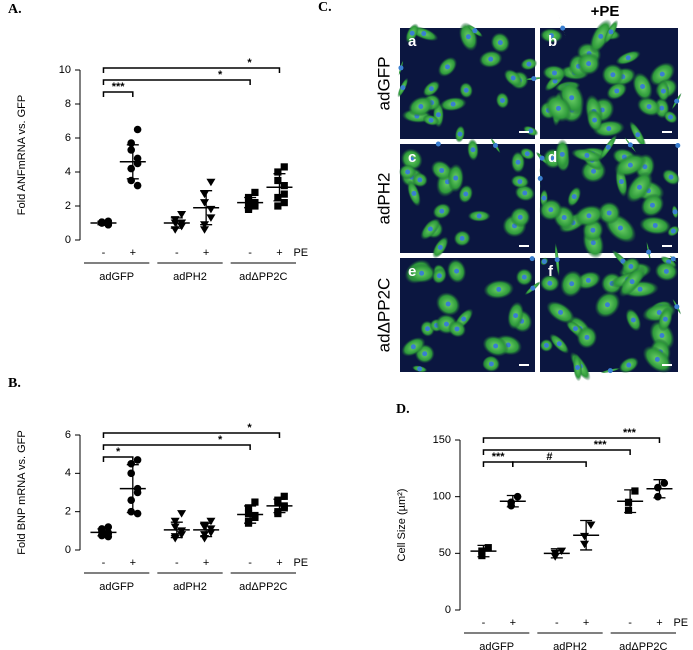 The image size is (693, 650). What do you see at coordinates (412, 271) in the screenshot?
I see `panel-letter: e` at bounding box center [412, 271].